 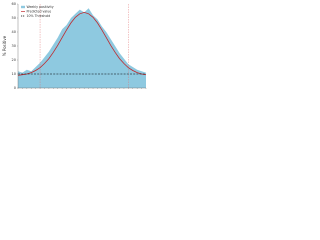 What do you see at coordinates (39, 16) in the screenshot?
I see `legend-label: 10% Threshold` at bounding box center [39, 16].